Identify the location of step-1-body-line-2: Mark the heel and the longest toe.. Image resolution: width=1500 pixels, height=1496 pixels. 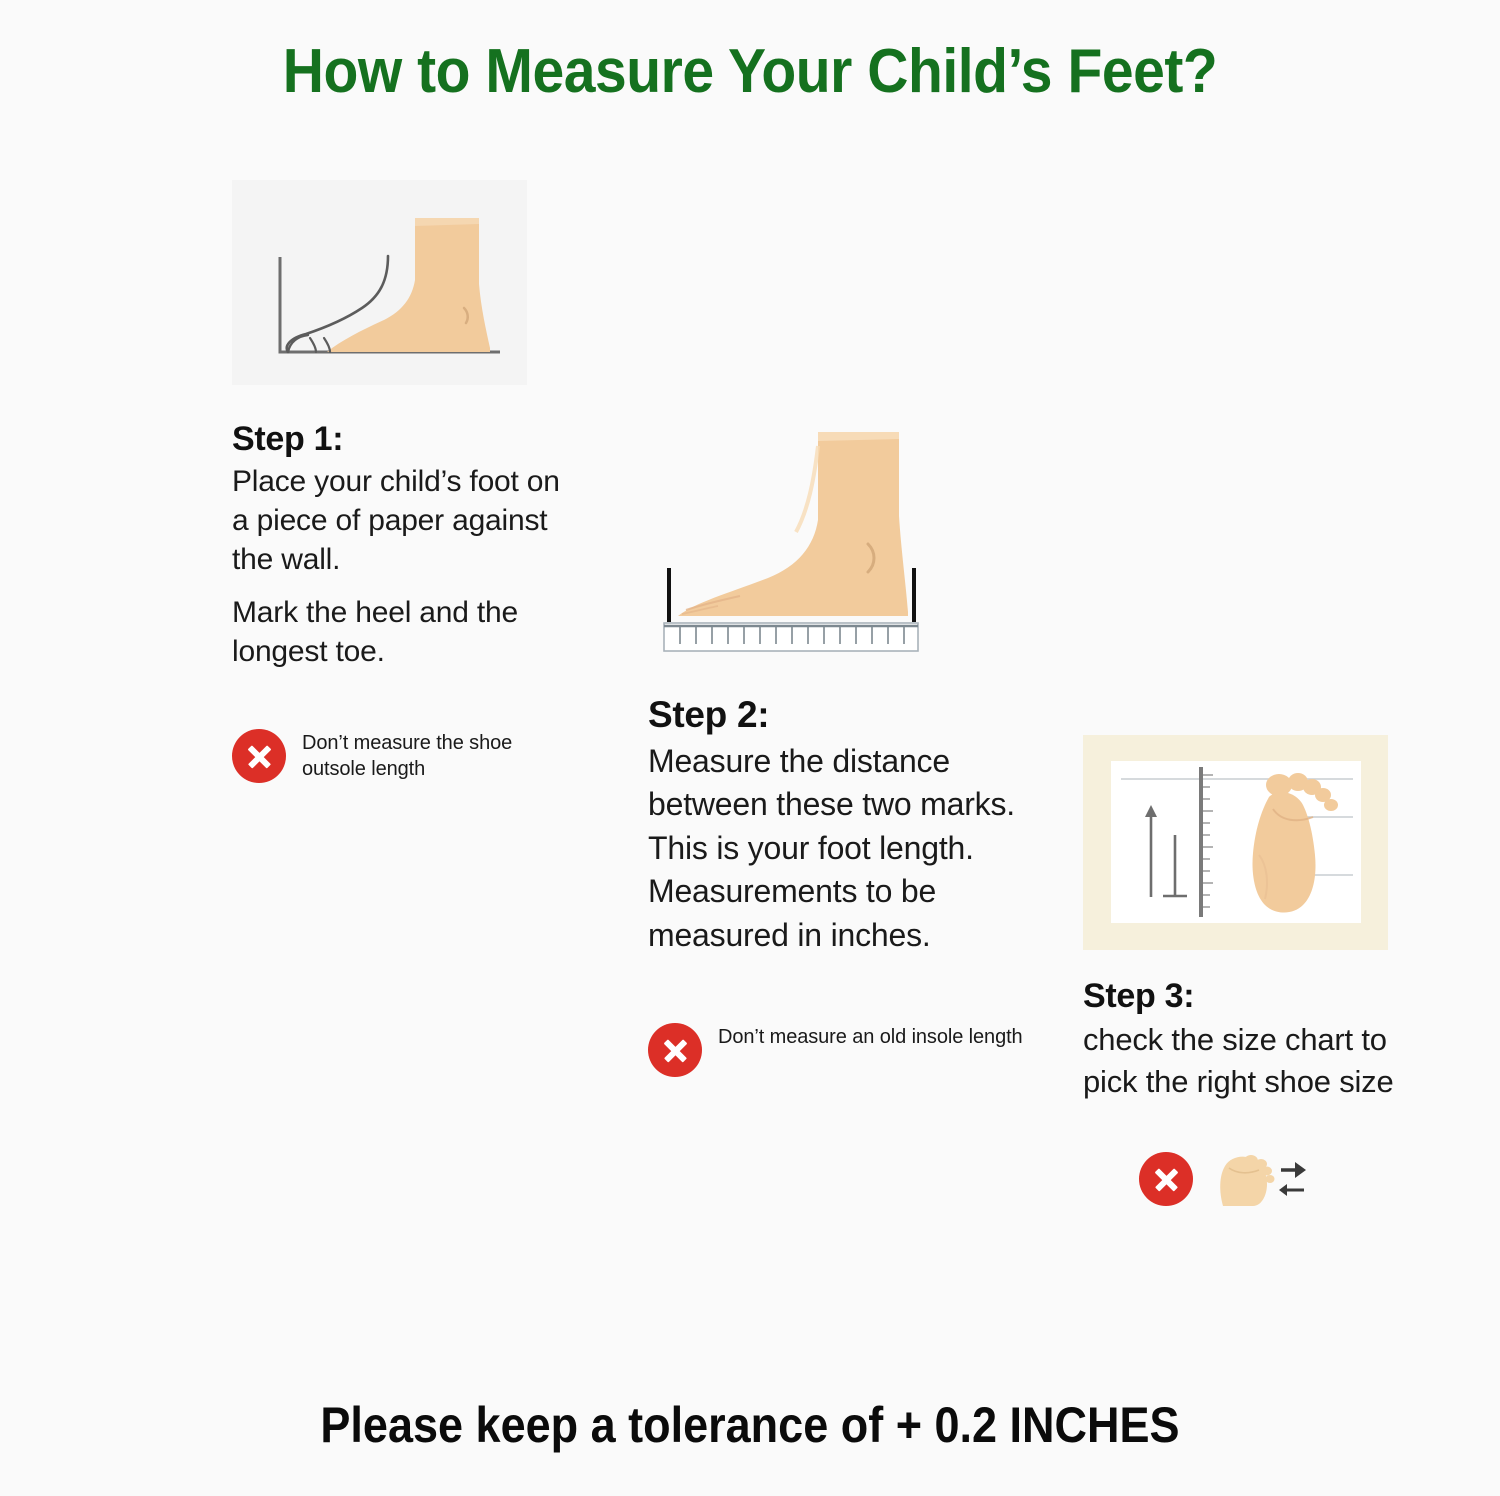
(375, 632).